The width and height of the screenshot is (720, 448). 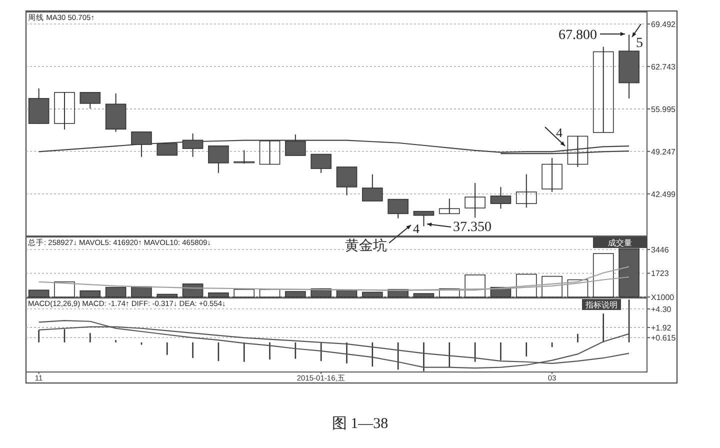 What do you see at coordinates (639, 43) in the screenshot?
I see `annotation: 5` at bounding box center [639, 43].